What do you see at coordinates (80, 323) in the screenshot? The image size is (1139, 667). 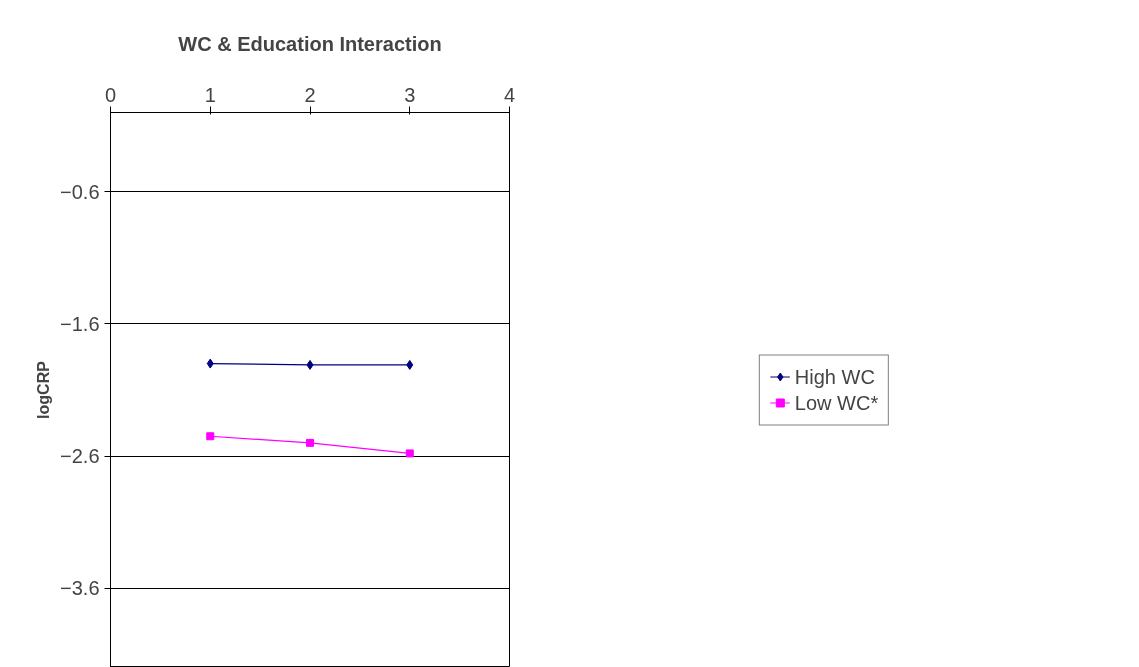 I see `y-tick-label: −1.6` at bounding box center [80, 323].